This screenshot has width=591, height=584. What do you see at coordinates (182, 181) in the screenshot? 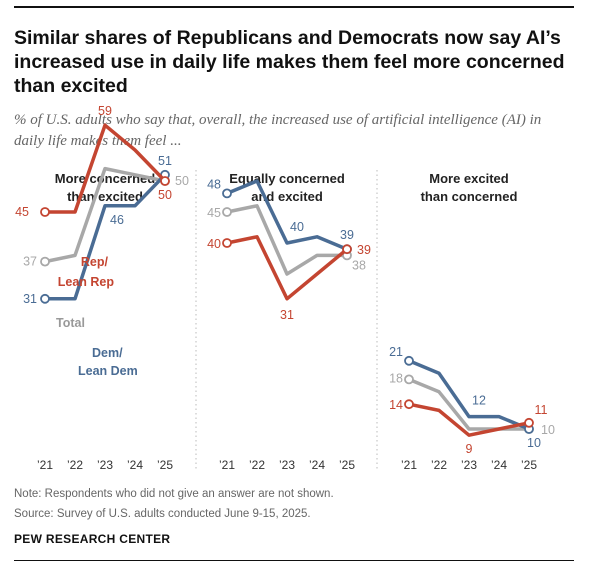
I see `data-label-total-panel-1-25: 50` at bounding box center [182, 181].